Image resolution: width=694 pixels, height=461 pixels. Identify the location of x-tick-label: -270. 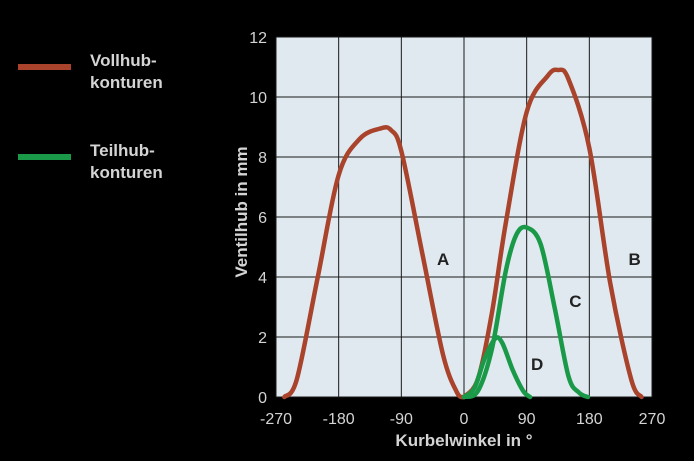
(276, 419).